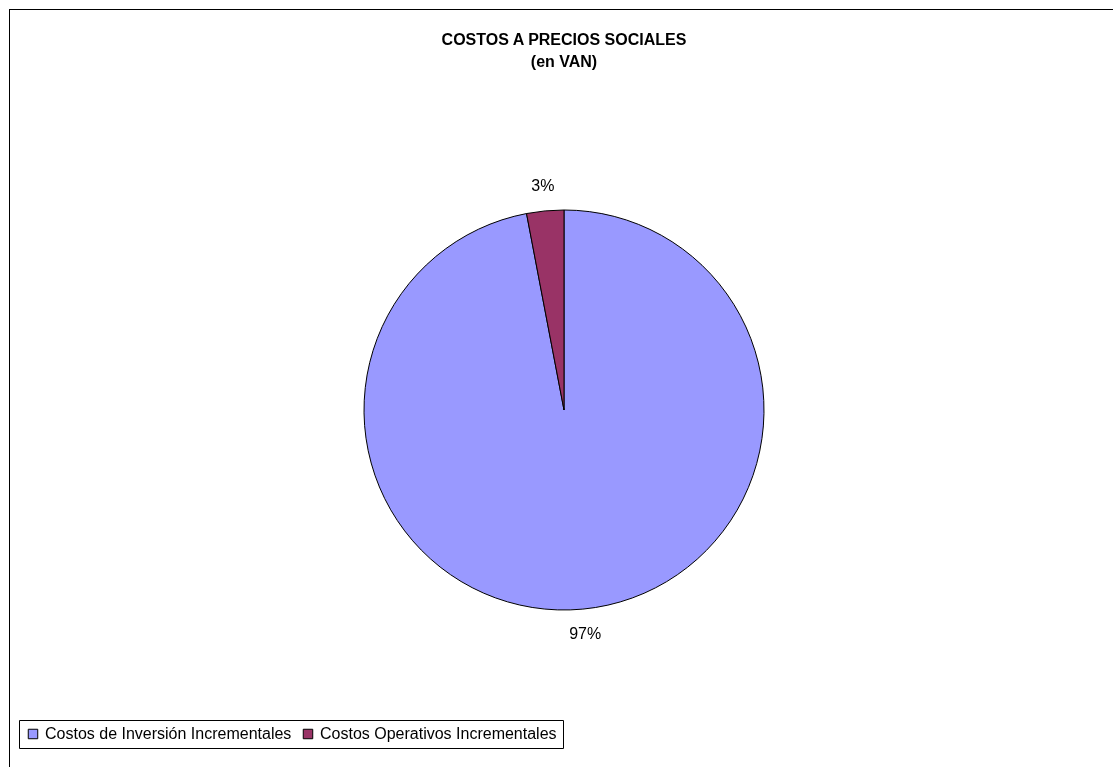 The height and width of the screenshot is (767, 1113). I want to click on chart-subtitle: (en VAN), so click(564, 61).